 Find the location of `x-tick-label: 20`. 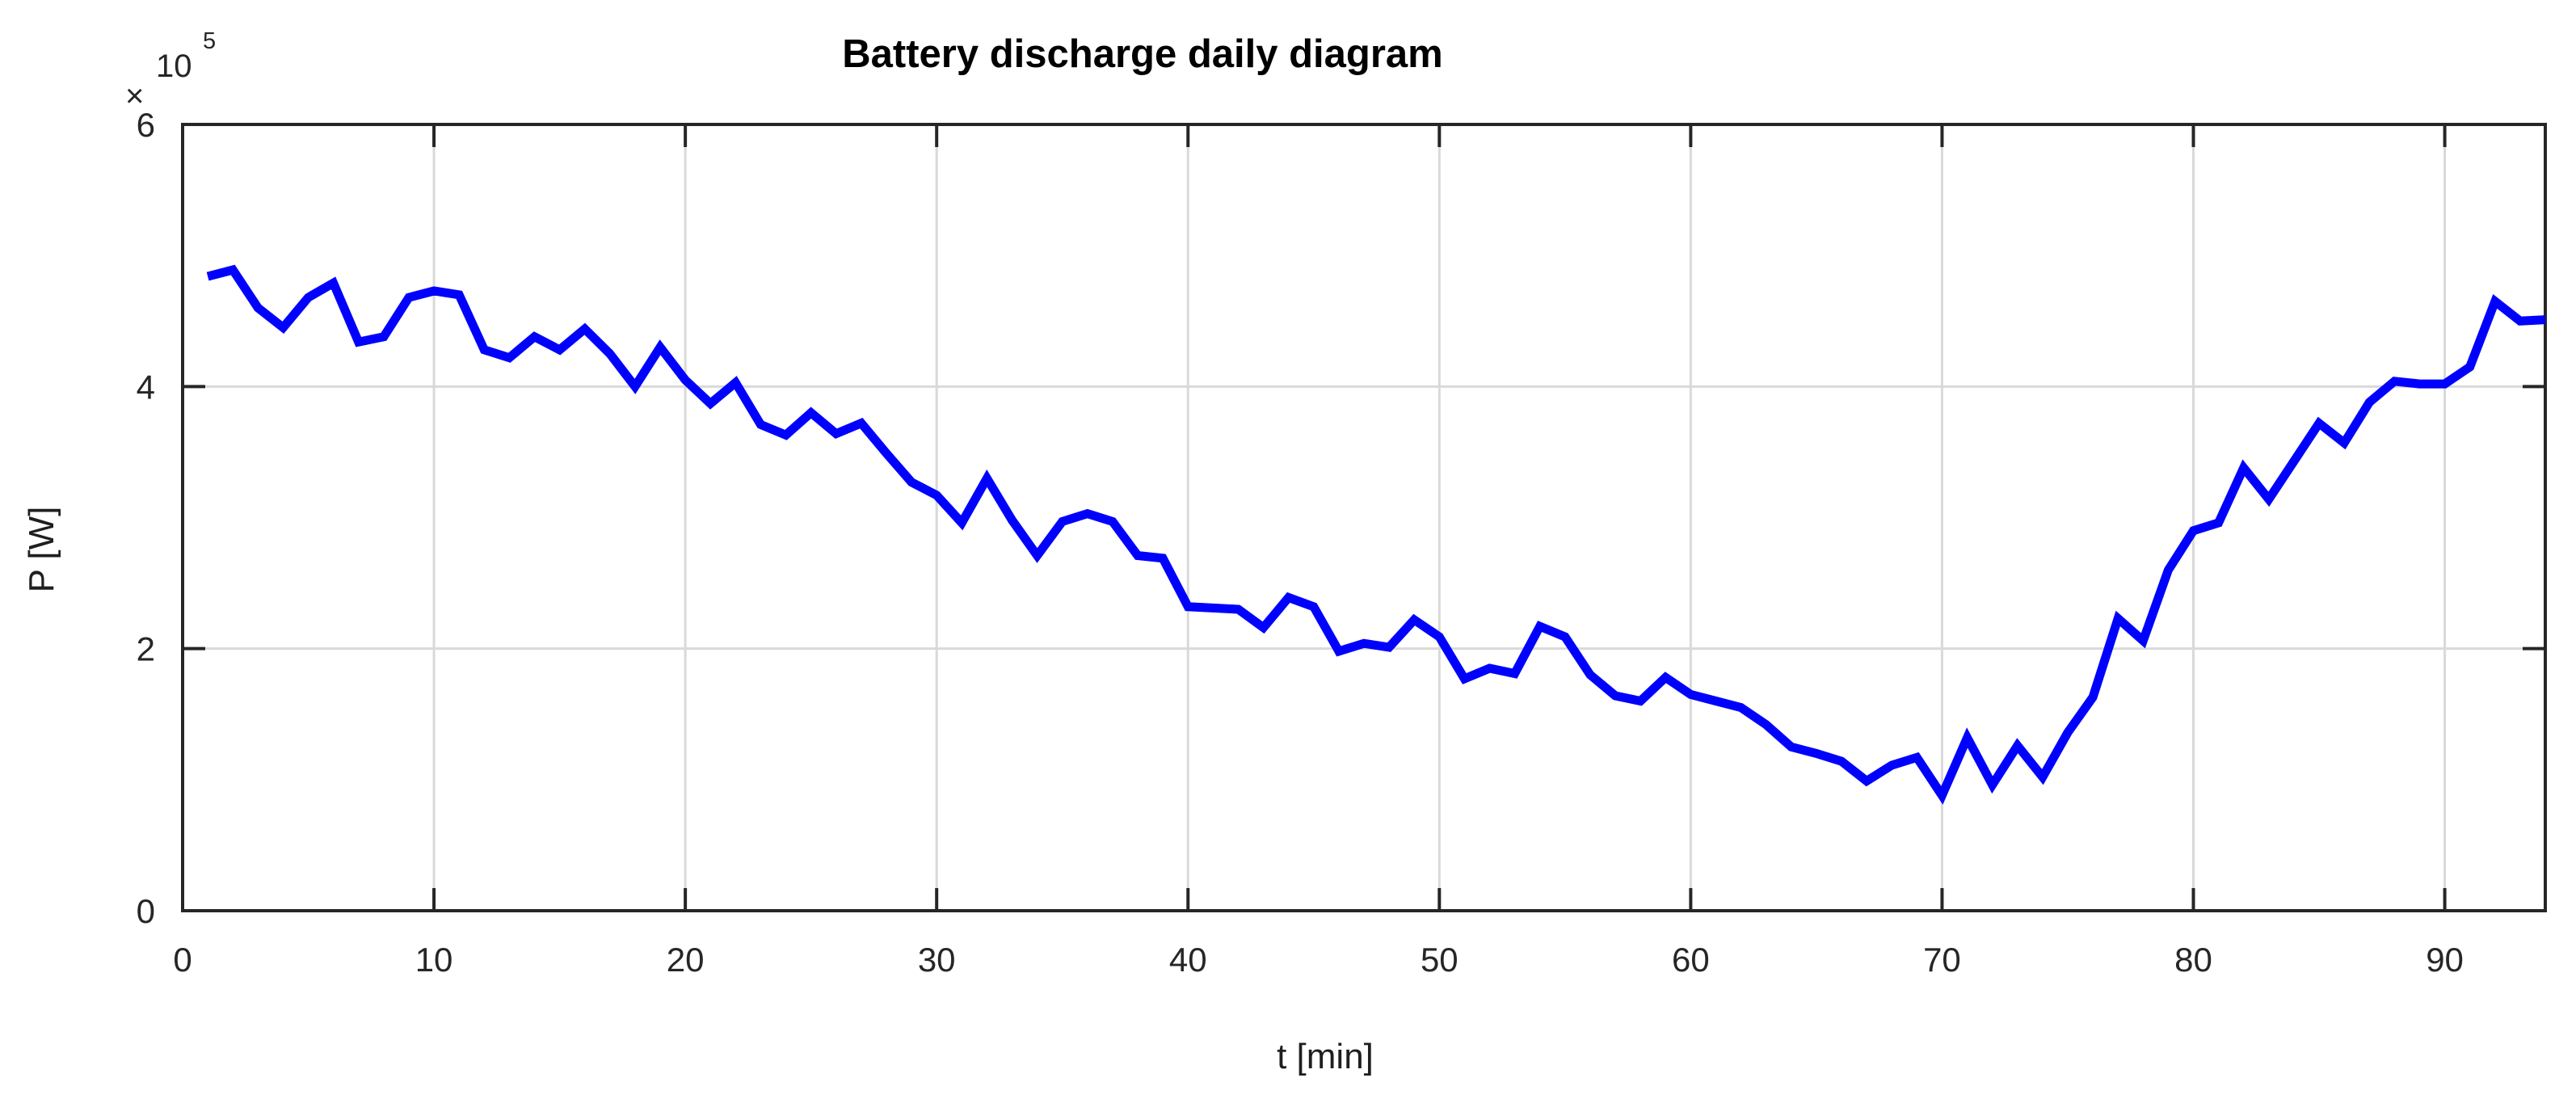

x-tick-label: 20 is located at coordinates (686, 960).